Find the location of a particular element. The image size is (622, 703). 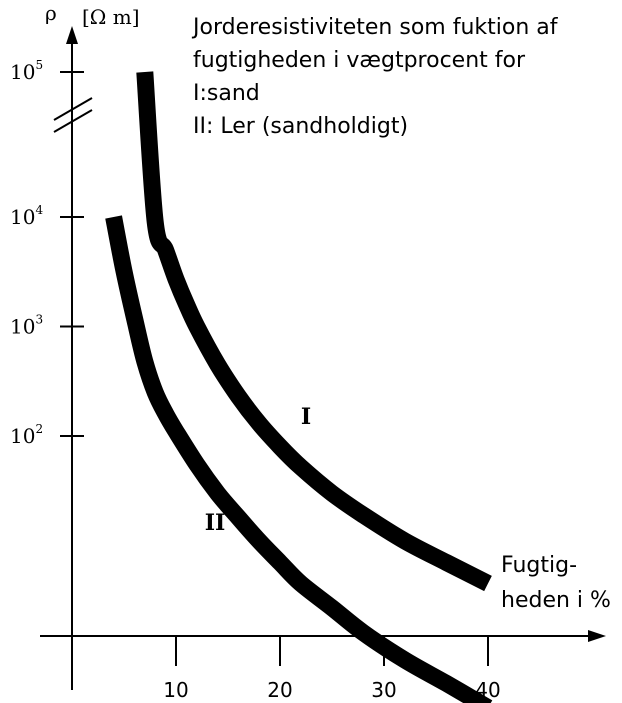

y-axis-break is located at coordinates (73, 115).